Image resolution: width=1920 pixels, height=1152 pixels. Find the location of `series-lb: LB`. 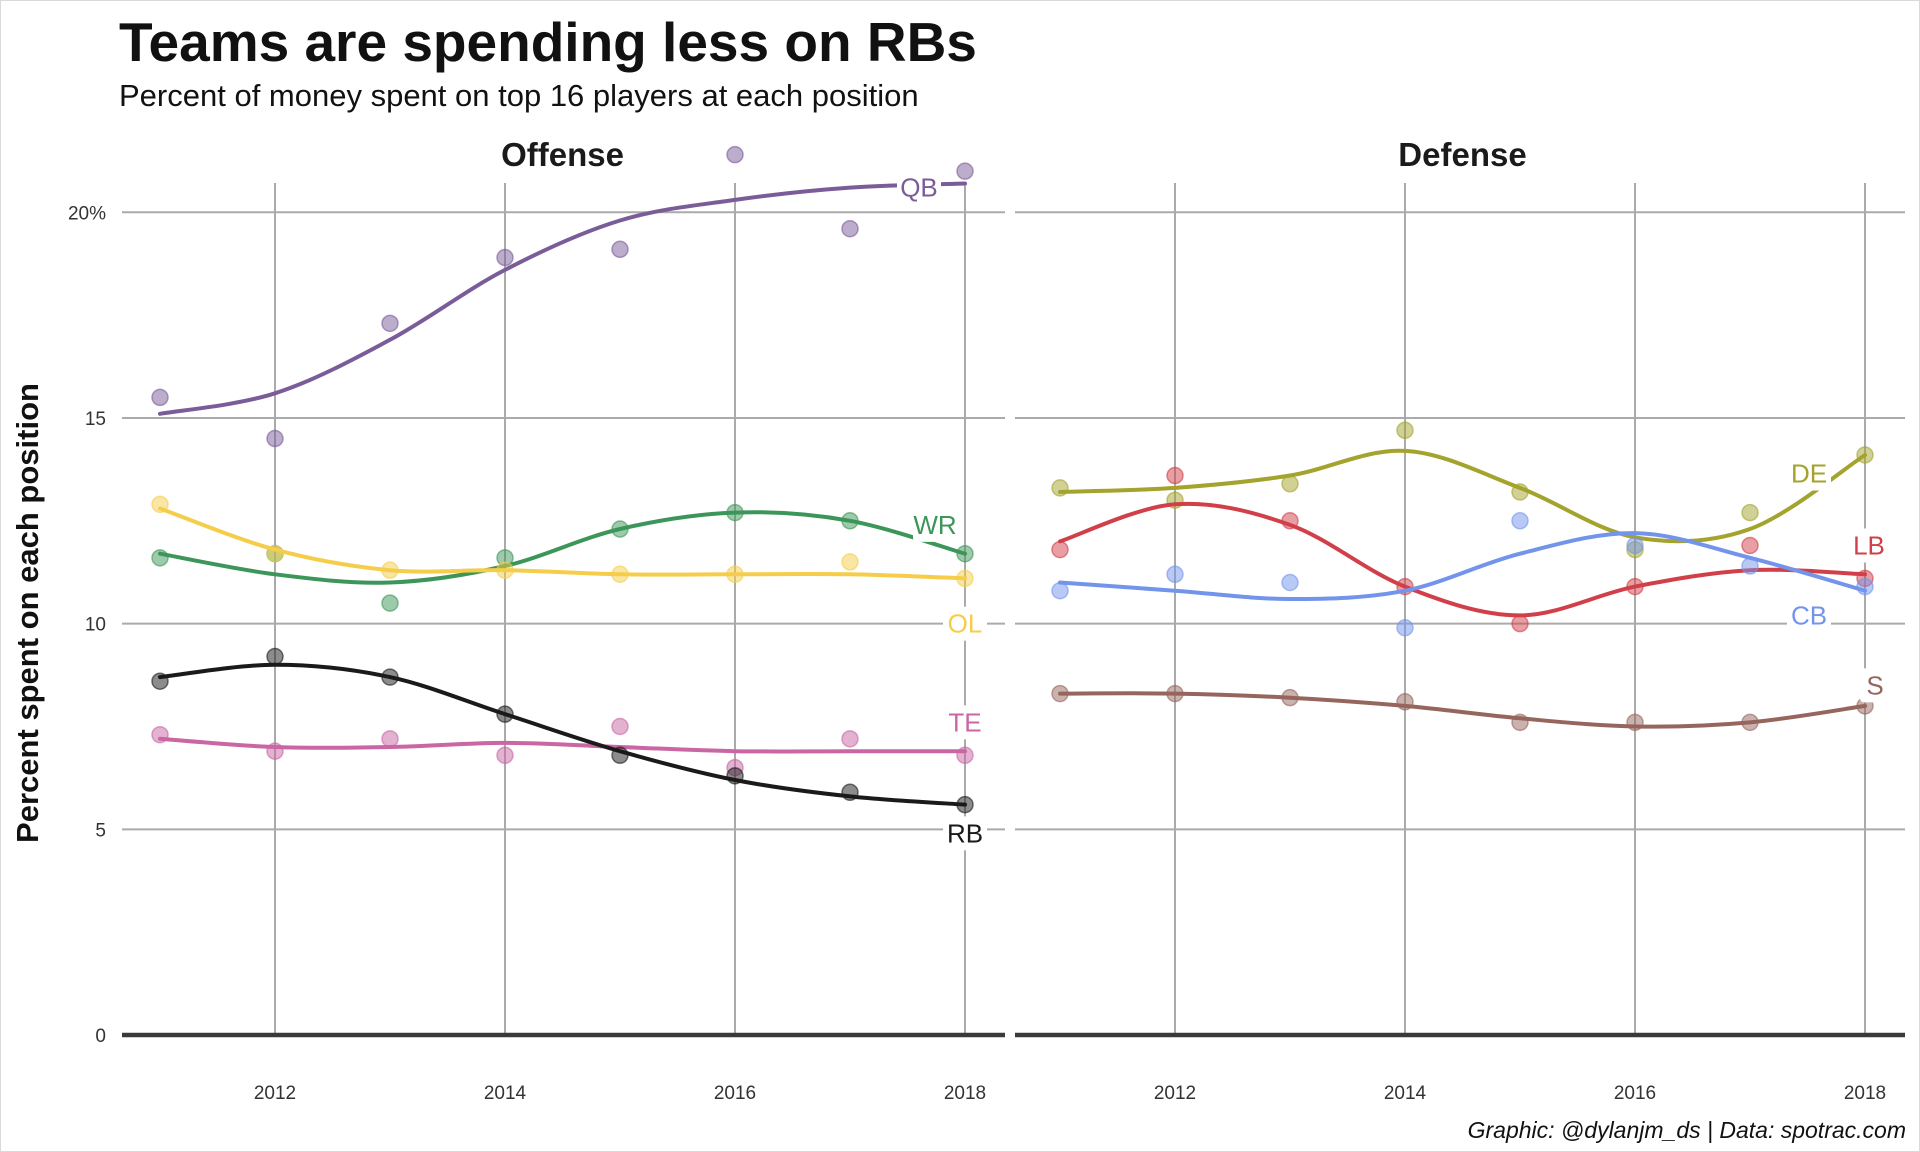

series-lb: LB is located at coordinates (1471, 549).